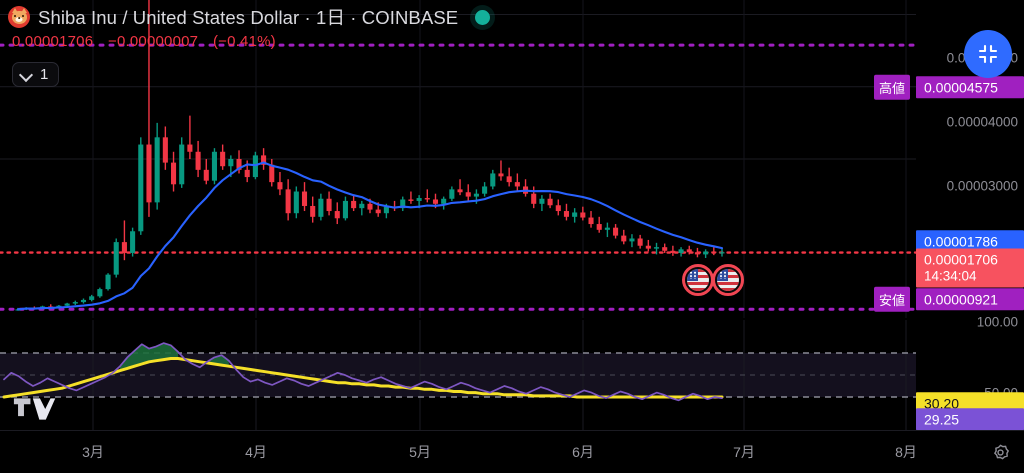  I want to click on price-axis-tick: 100.00, so click(997, 322).